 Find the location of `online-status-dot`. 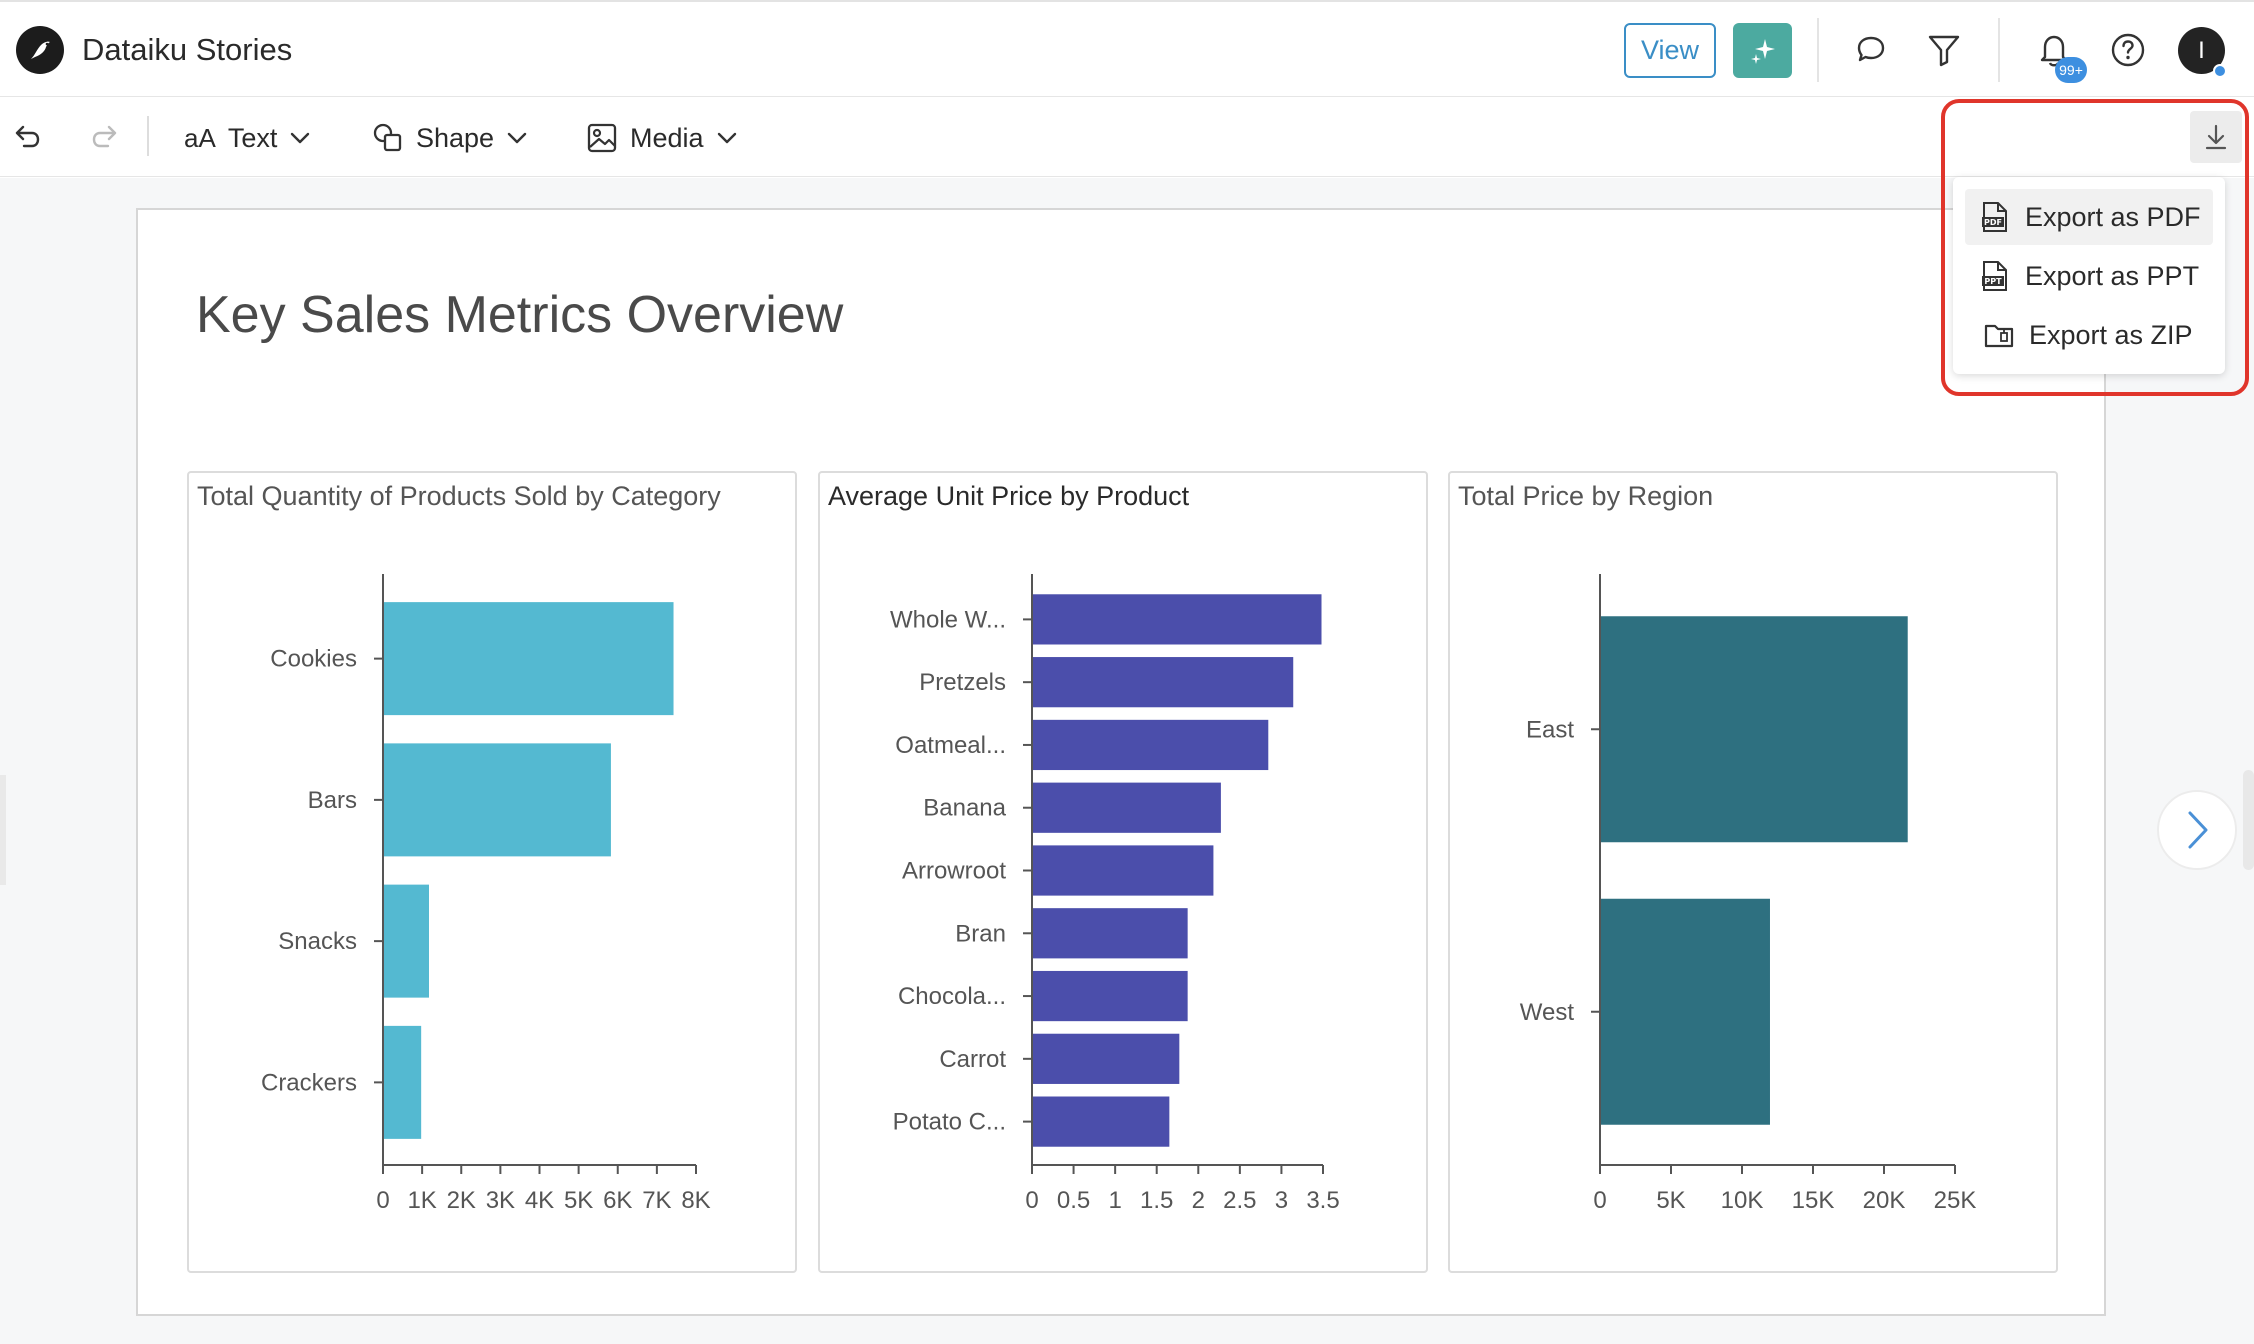

online-status-dot is located at coordinates (2220, 71).